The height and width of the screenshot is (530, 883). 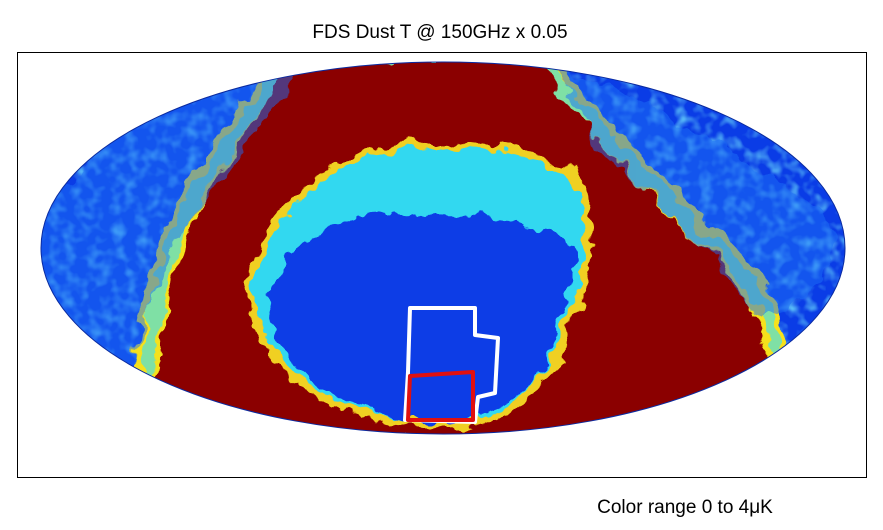 What do you see at coordinates (685, 507) in the screenshot?
I see `caption: Color range 0 to 4μK` at bounding box center [685, 507].